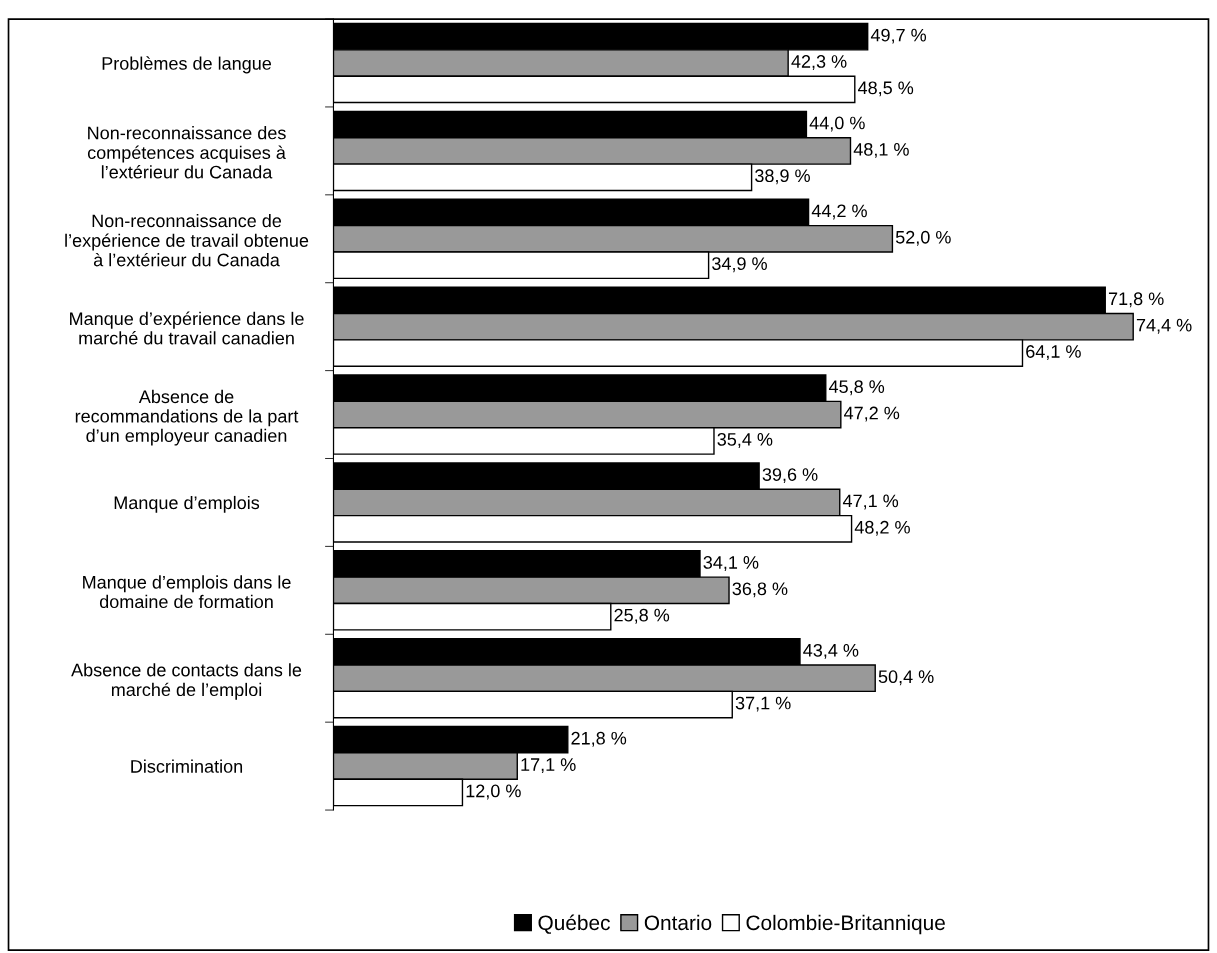 The image size is (1217, 953). What do you see at coordinates (819, 62) in the screenshot?
I see `data-label: 42,3 %` at bounding box center [819, 62].